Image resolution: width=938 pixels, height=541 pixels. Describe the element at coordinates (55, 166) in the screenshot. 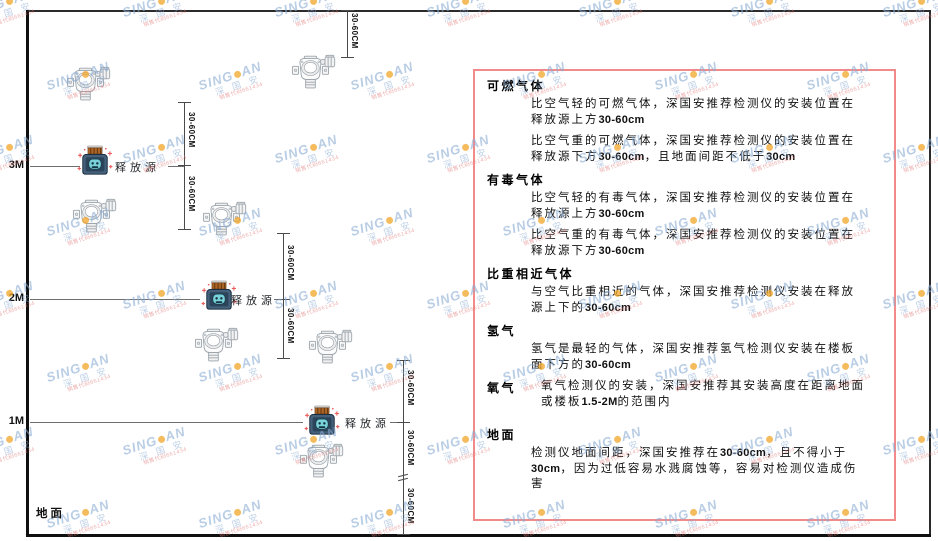

I see `level-line-3m` at that location.